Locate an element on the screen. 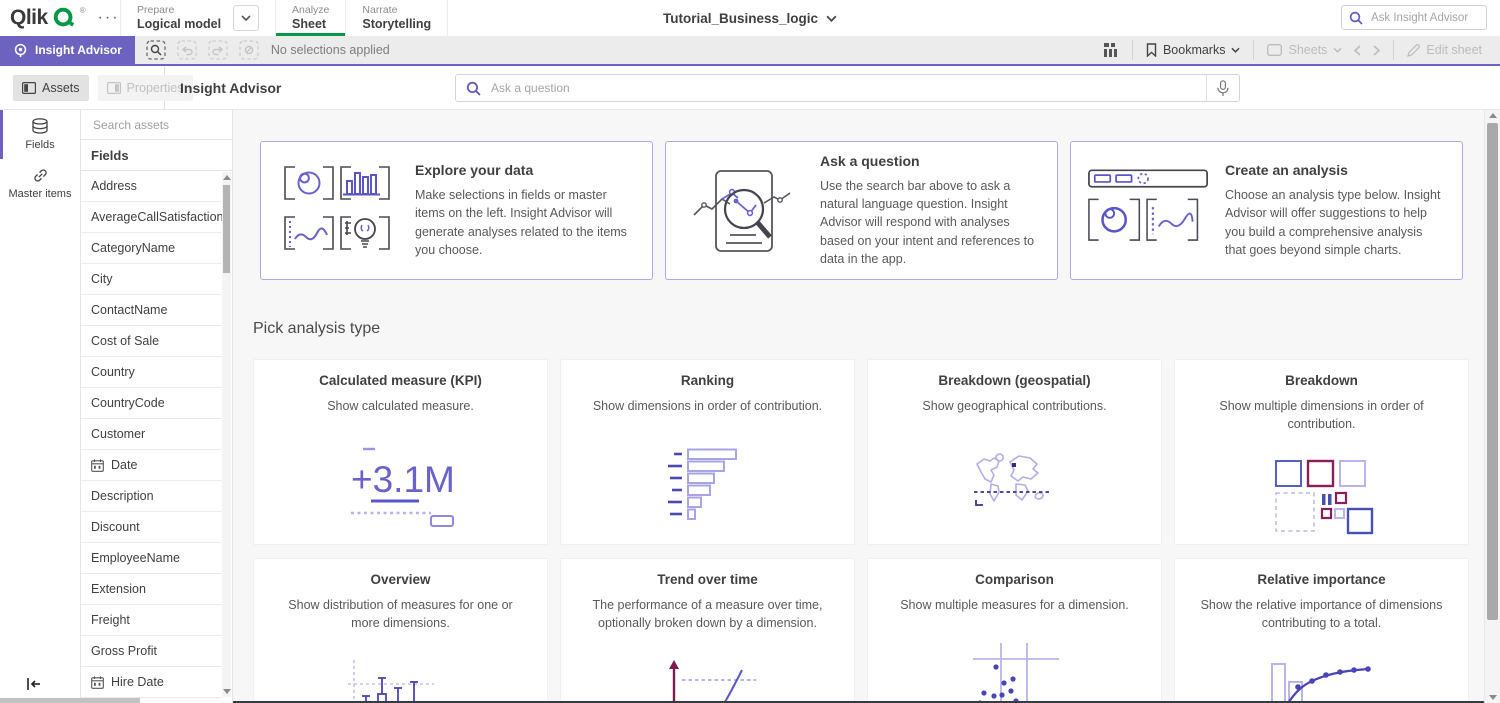 Image resolution: width=1500 pixels, height=703 pixels. nav-tab-prepare: Prepare Logical model is located at coordinates (198, 18).